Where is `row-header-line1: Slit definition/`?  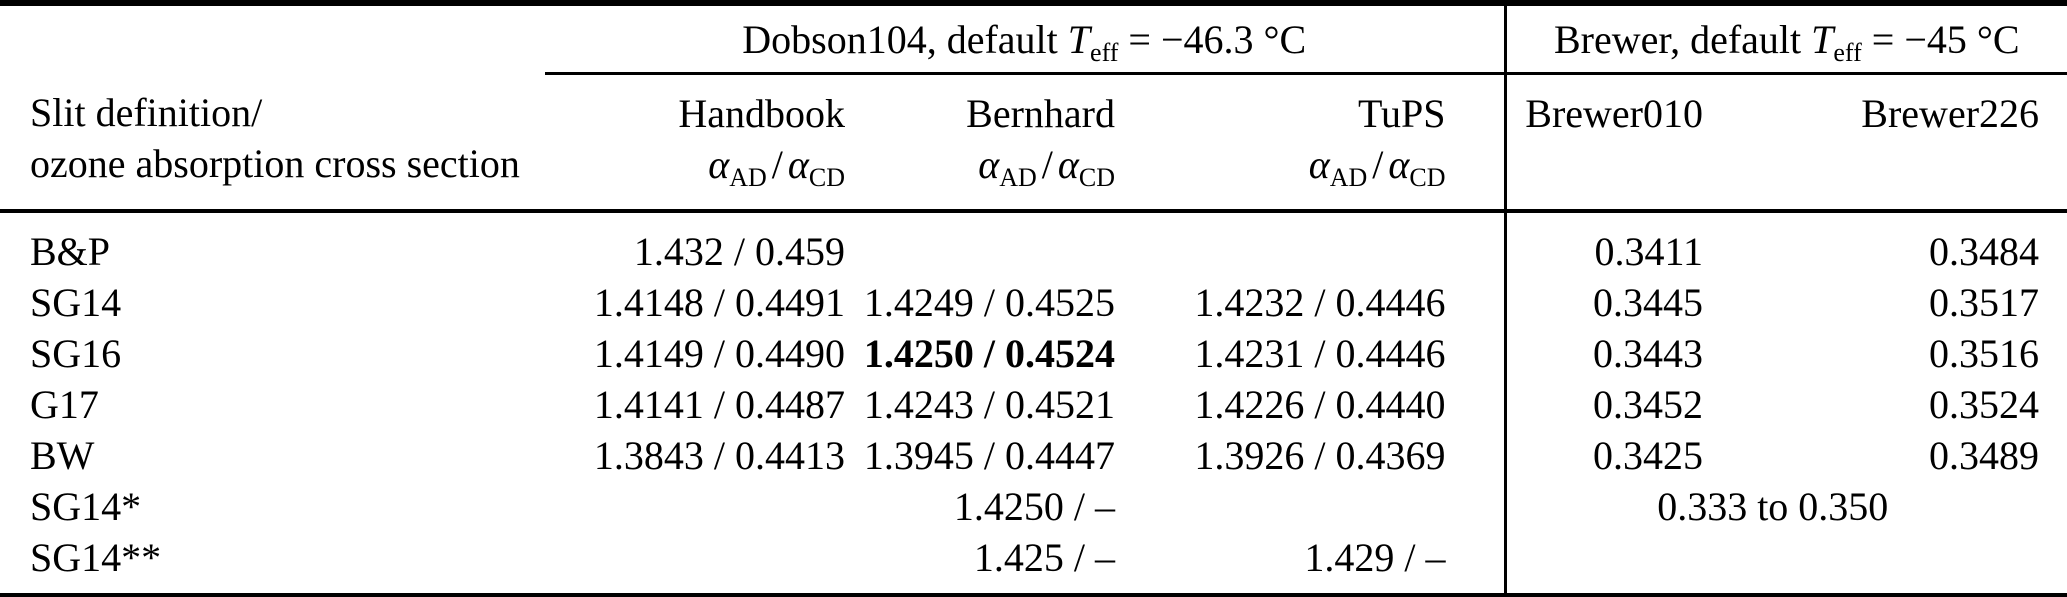 row-header-line1: Slit definition/ is located at coordinates (146, 112).